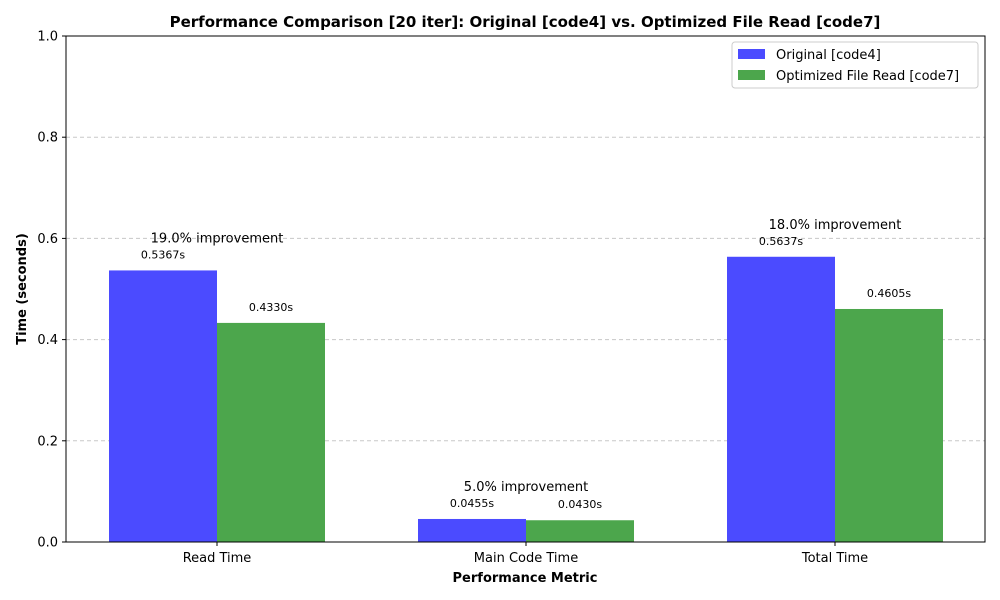  What do you see at coordinates (526, 487) in the screenshot?
I see `improvement-annotation: 5.0% improvement` at bounding box center [526, 487].